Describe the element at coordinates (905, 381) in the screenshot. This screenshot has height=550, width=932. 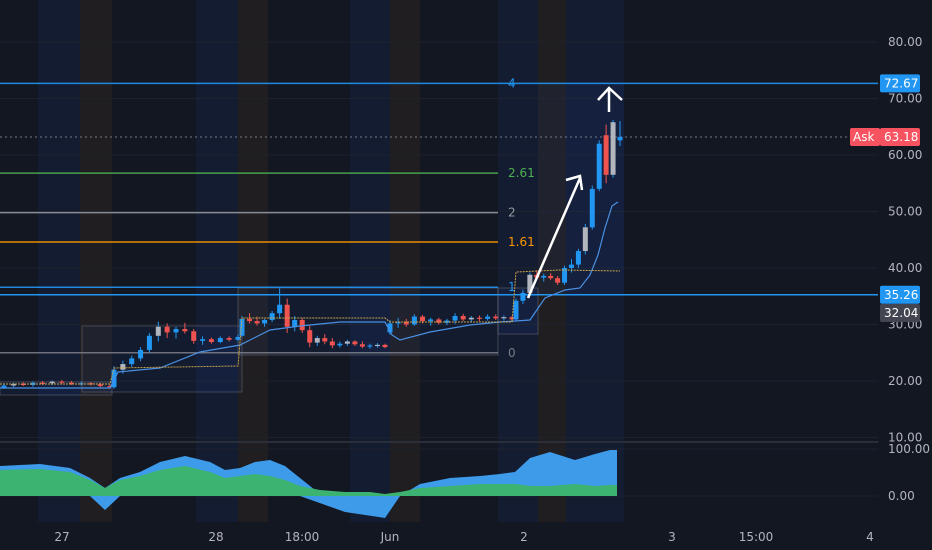
I see `y-tick-label-6: 20.00` at that location.